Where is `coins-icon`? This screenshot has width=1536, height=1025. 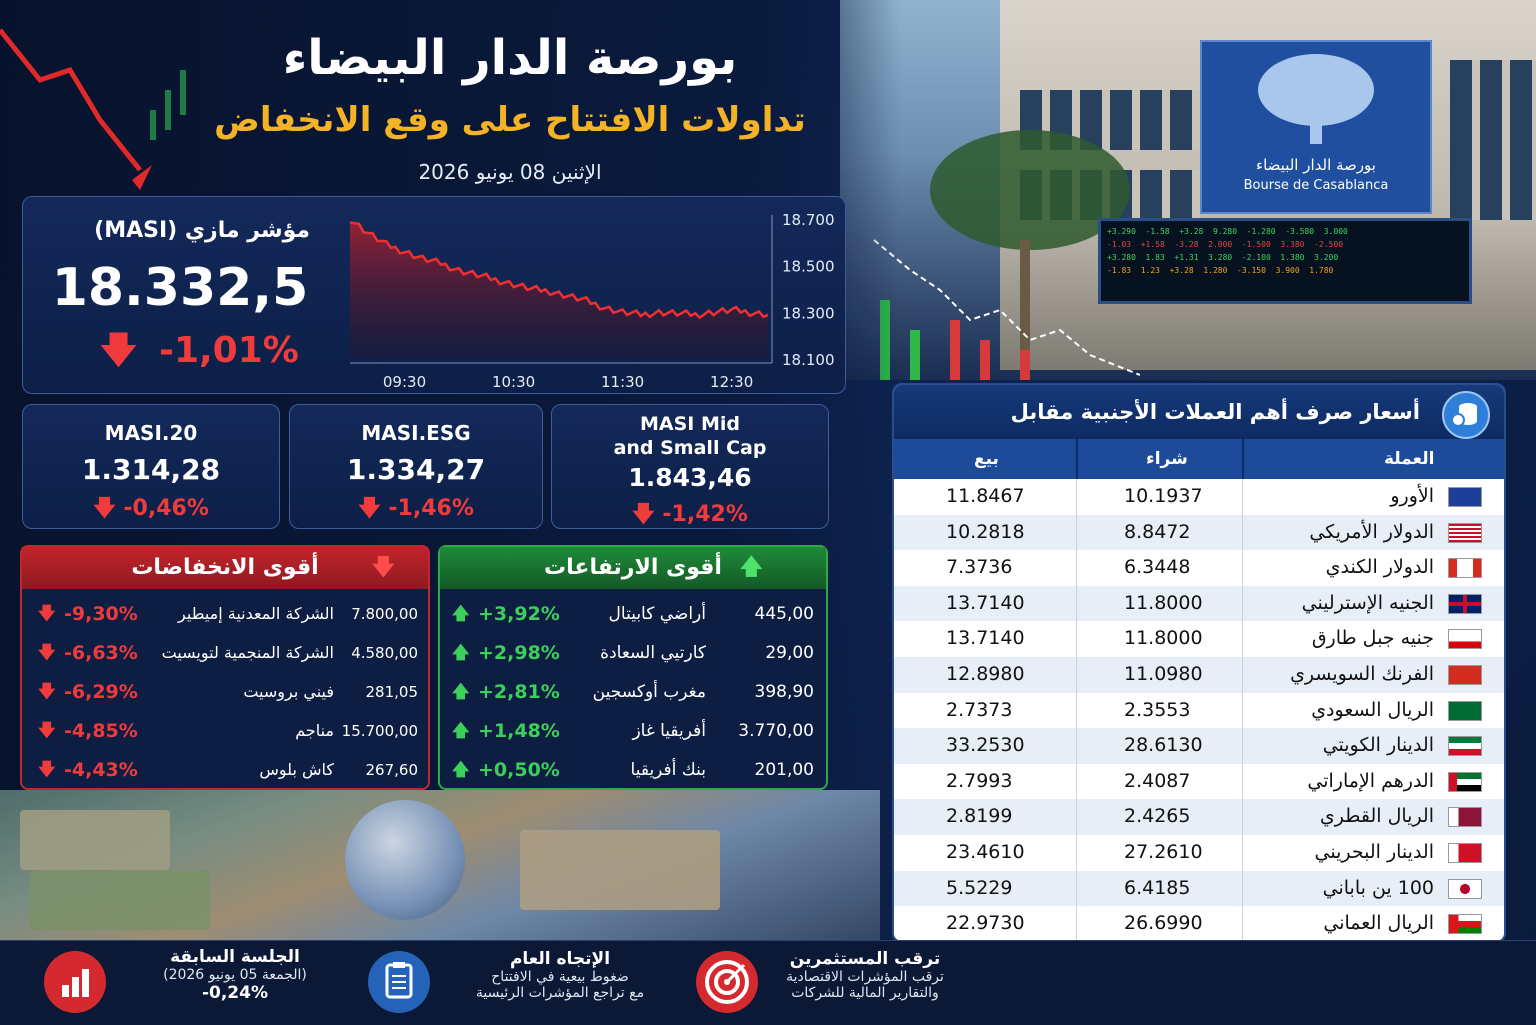
coins-icon is located at coordinates (1466, 415).